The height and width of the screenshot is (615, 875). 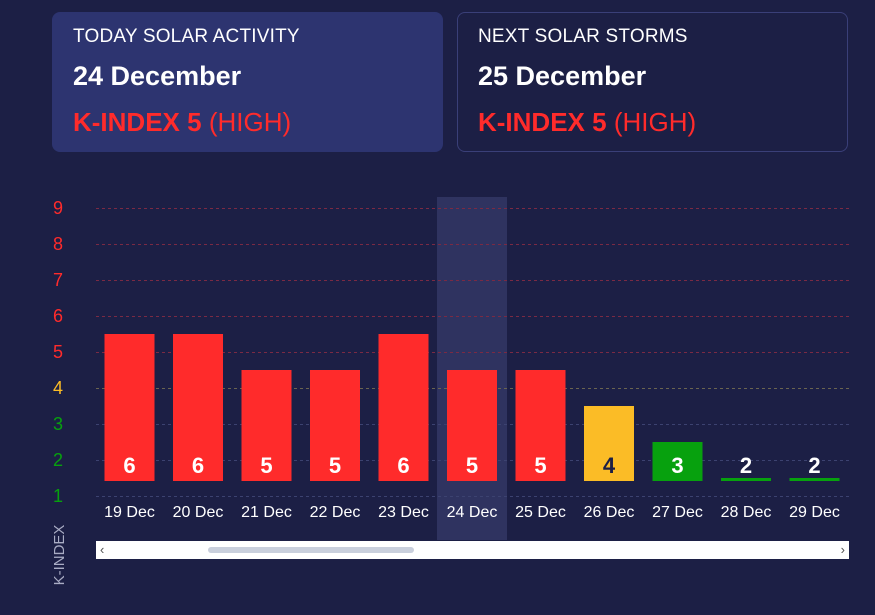 I want to click on bar-24-dec, so click(x=472, y=425).